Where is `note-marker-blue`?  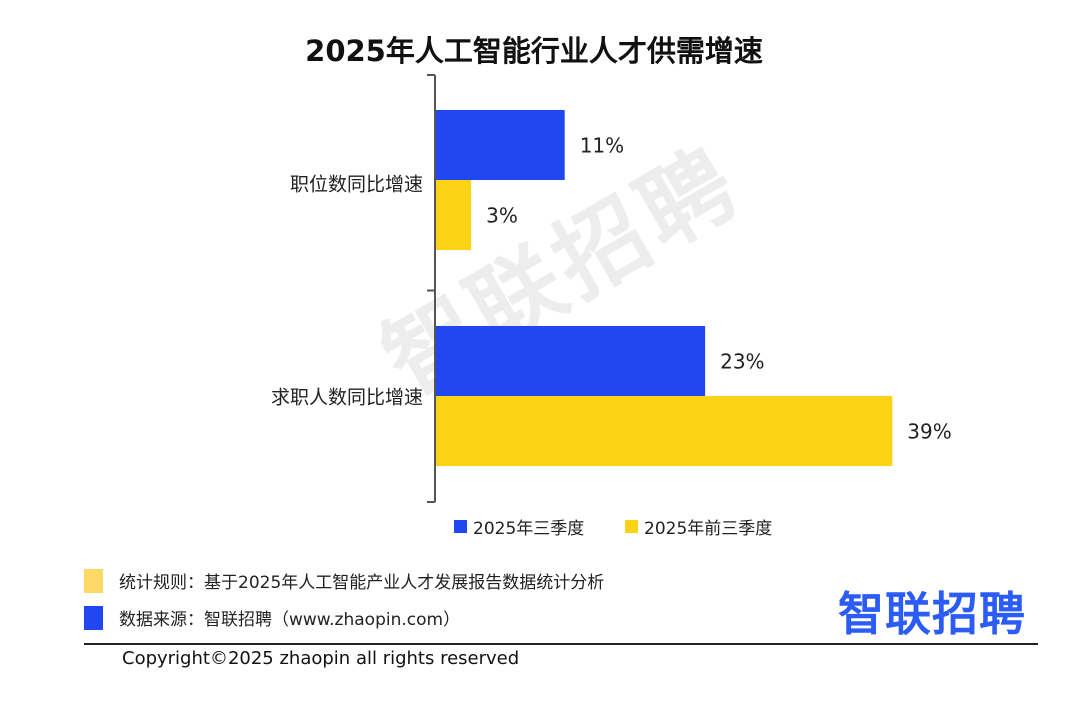 note-marker-blue is located at coordinates (93, 617).